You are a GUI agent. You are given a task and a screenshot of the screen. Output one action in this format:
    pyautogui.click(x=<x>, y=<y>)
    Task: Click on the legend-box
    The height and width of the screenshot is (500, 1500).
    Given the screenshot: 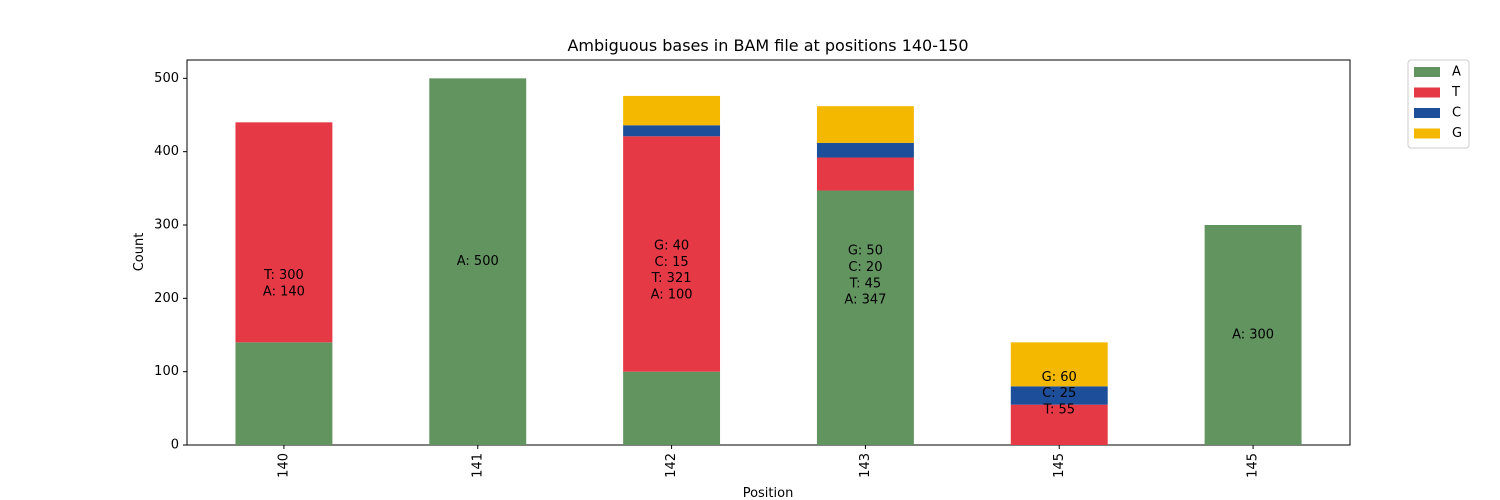 What is the action you would take?
    pyautogui.click(x=1438, y=104)
    